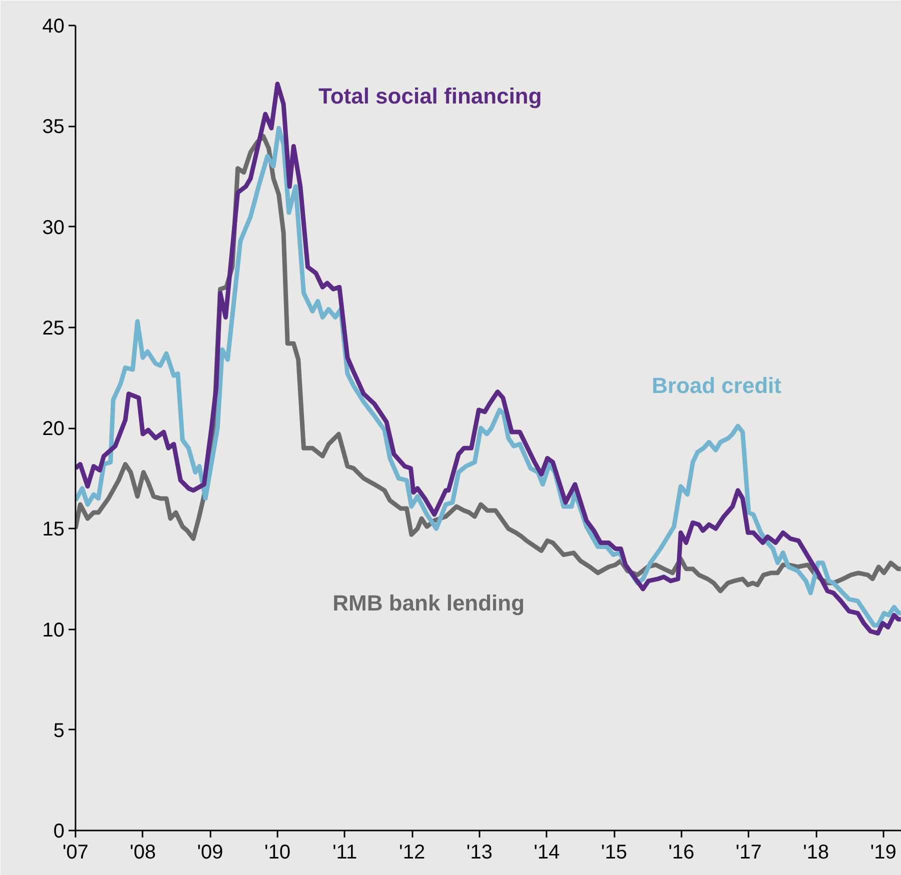 This screenshot has width=901, height=875. What do you see at coordinates (614, 853) in the screenshot?
I see `x-tick-label: '15` at bounding box center [614, 853].